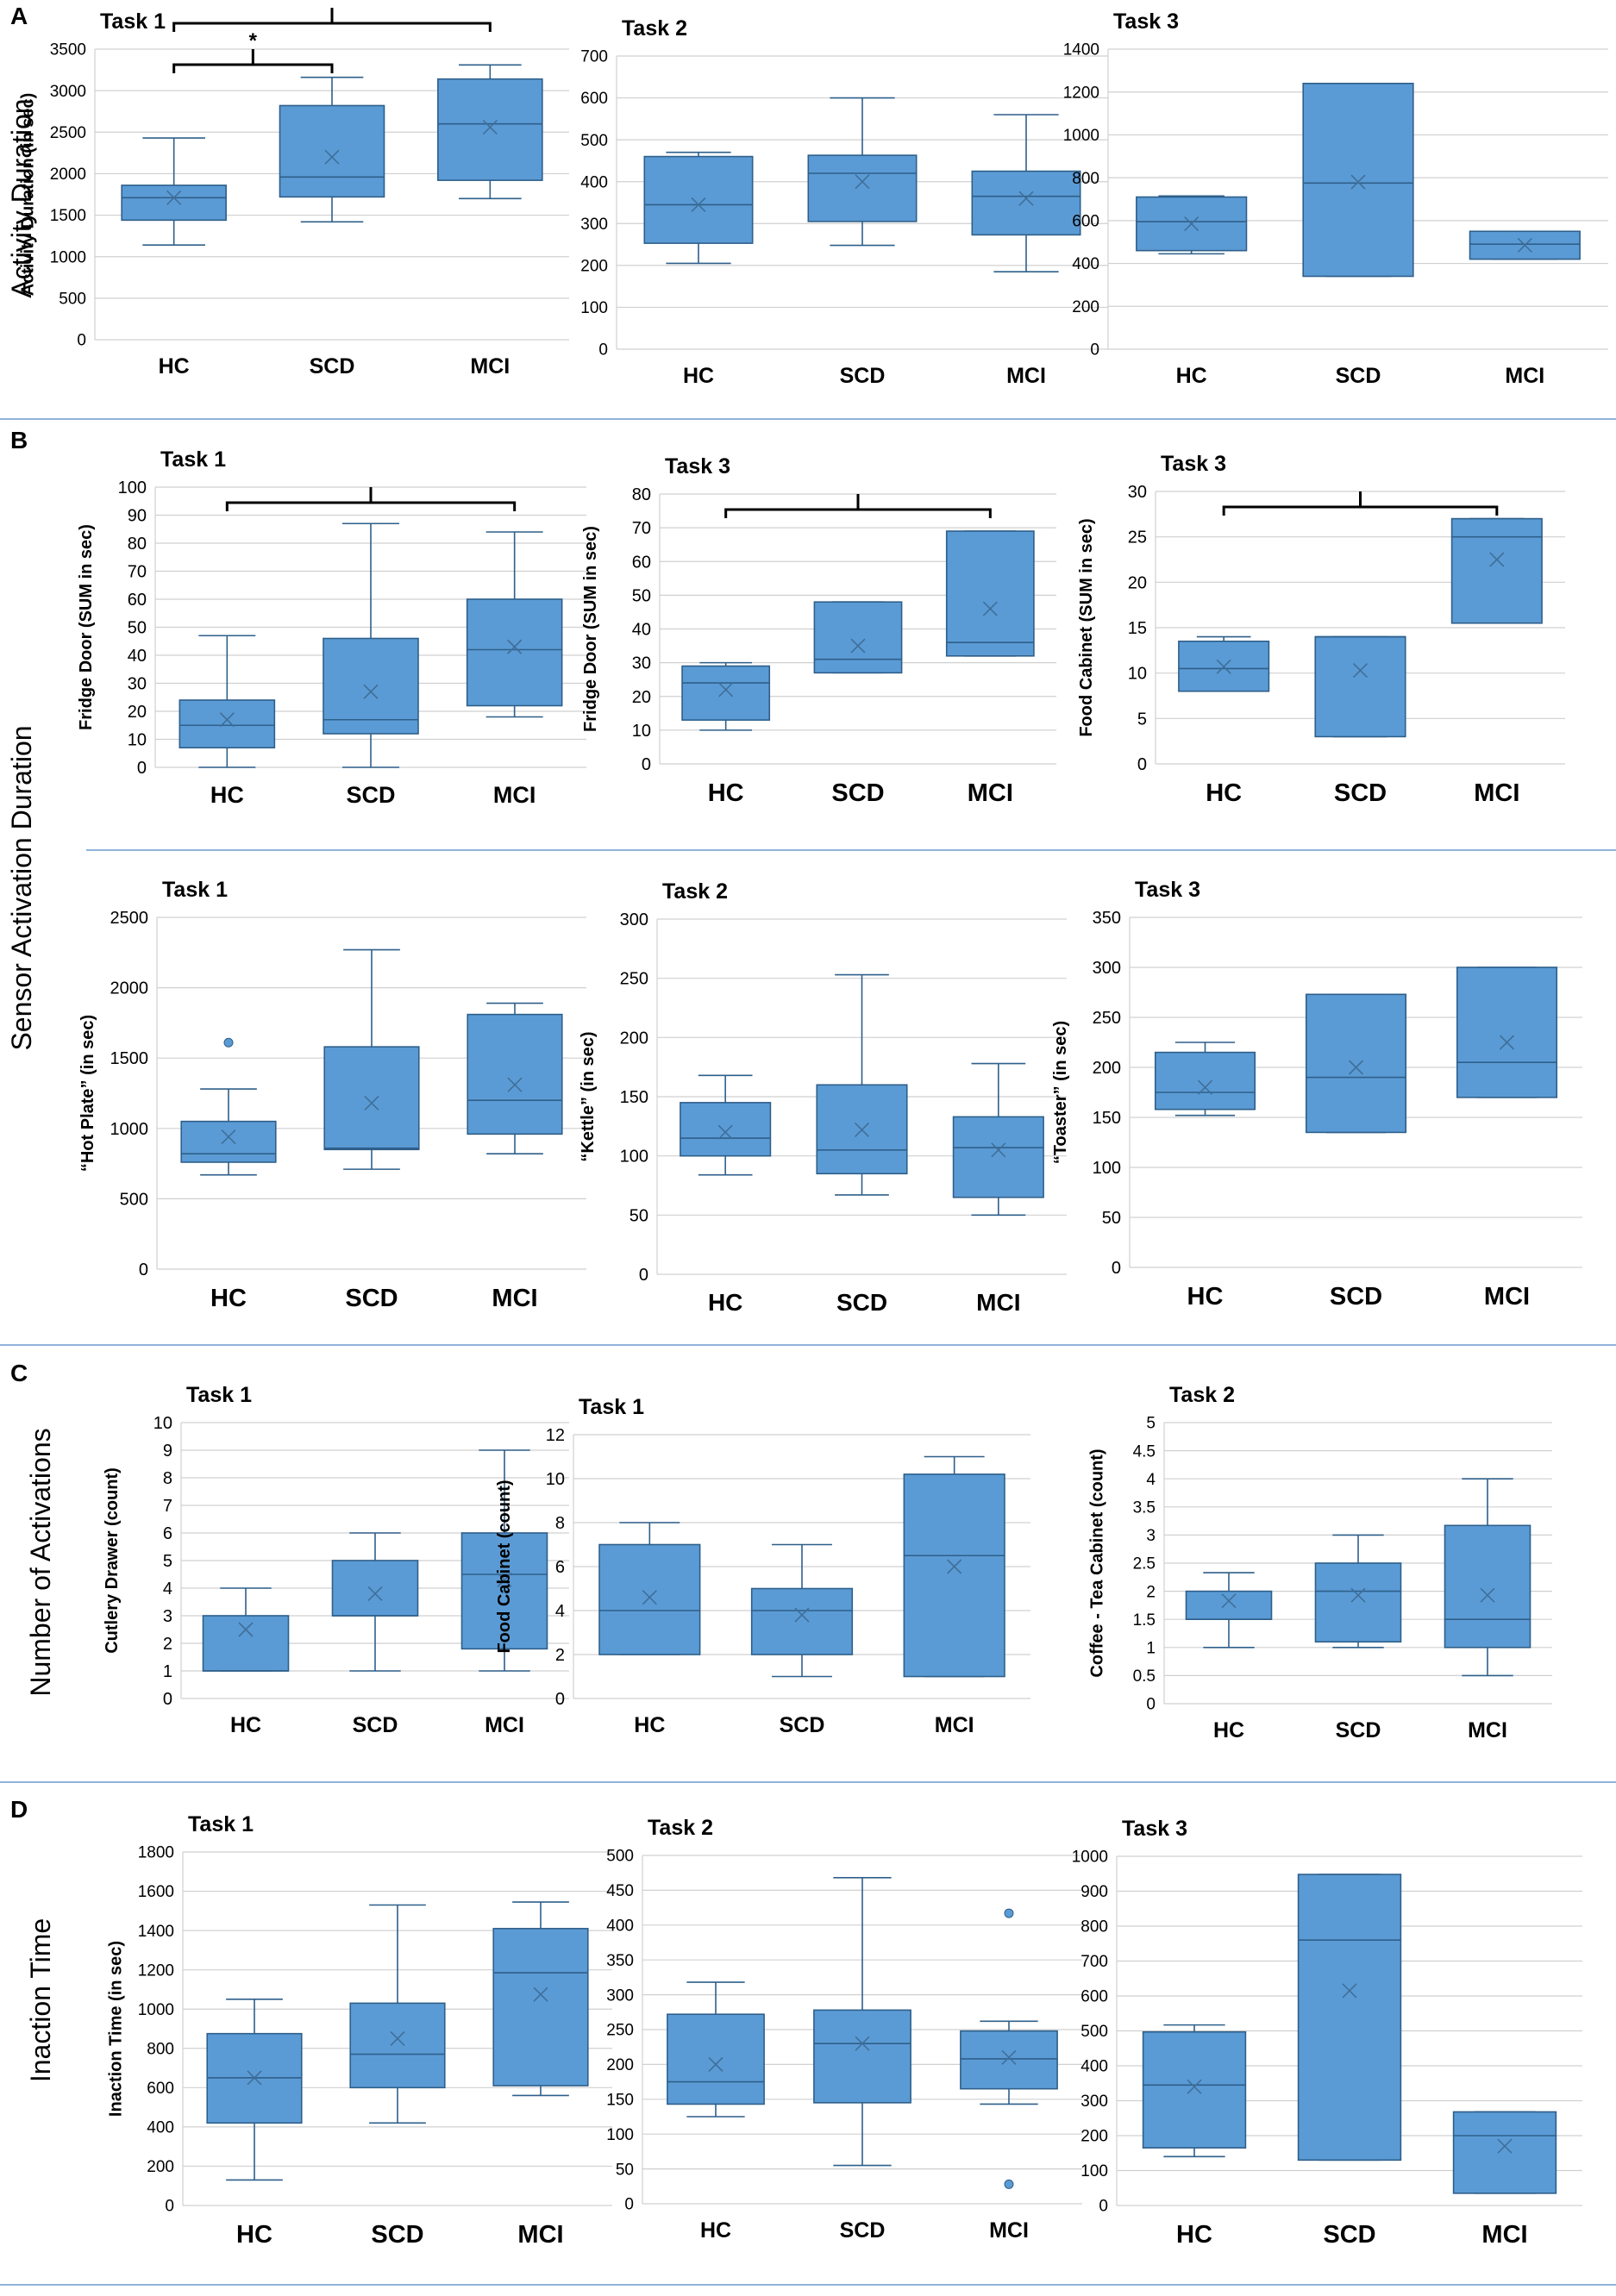 The height and width of the screenshot is (2296, 1616). Describe the element at coordinates (156, 1932) in the screenshot. I see `y-tick-label: 1400` at that location.